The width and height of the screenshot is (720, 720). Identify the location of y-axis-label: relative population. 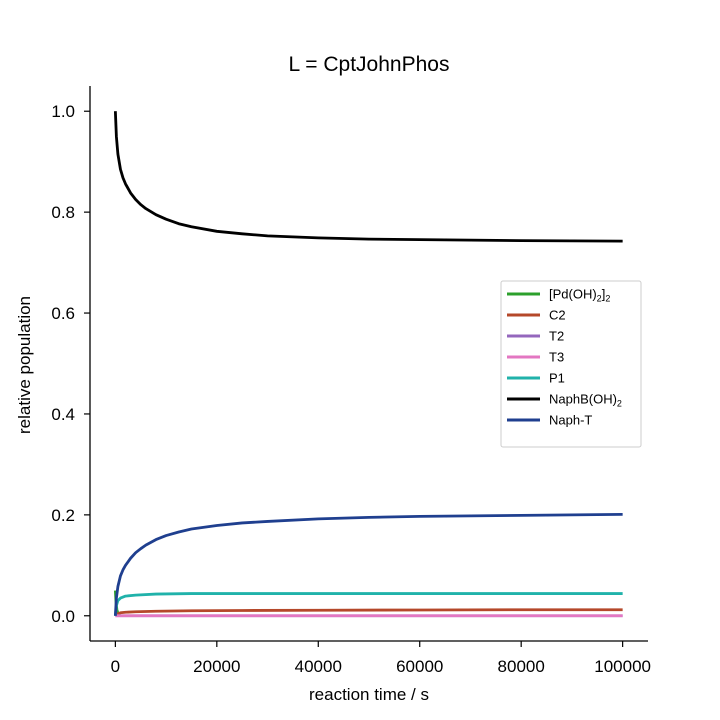
(24, 365).